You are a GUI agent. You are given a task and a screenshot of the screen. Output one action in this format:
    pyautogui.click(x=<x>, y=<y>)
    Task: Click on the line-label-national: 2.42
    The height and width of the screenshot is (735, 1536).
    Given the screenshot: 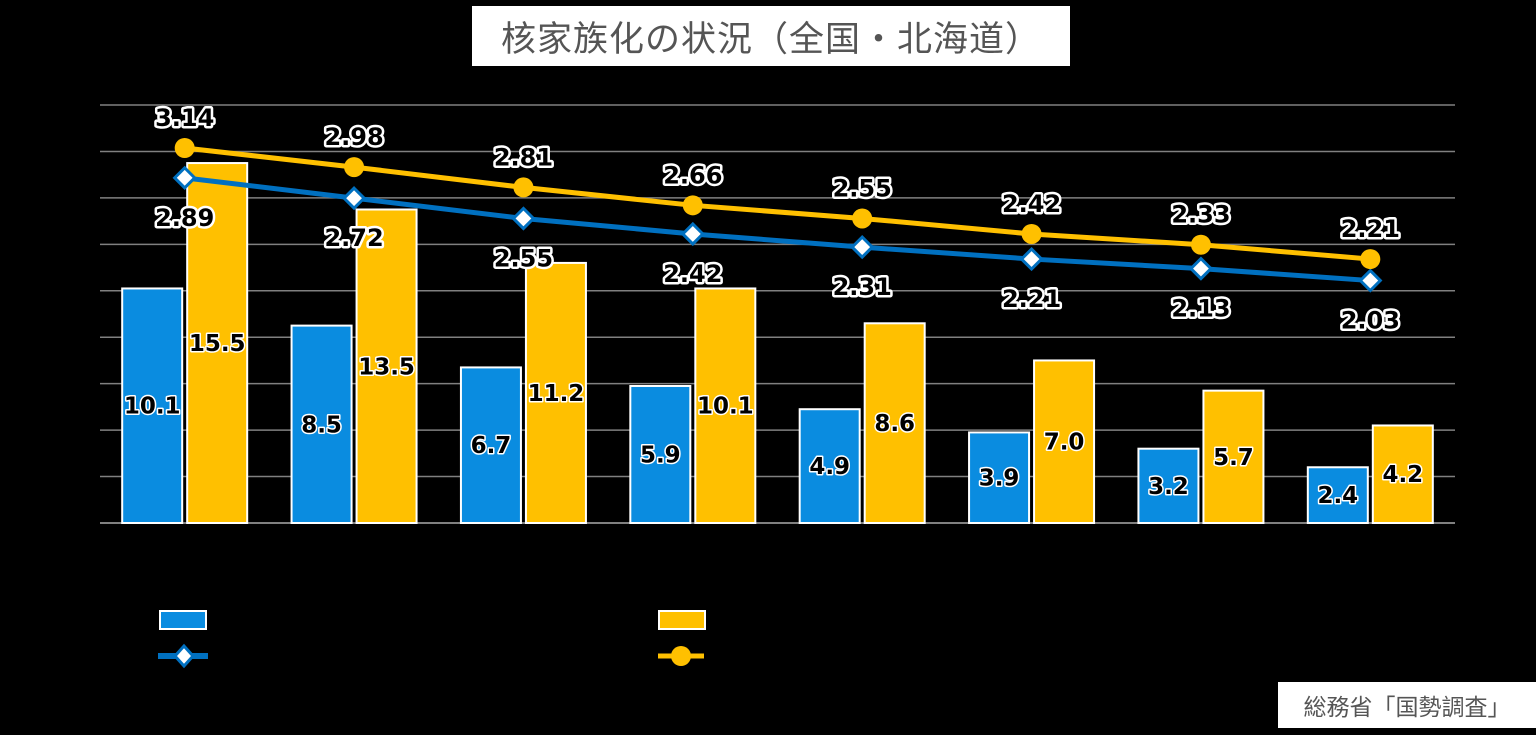 What is the action you would take?
    pyautogui.click(x=692, y=274)
    